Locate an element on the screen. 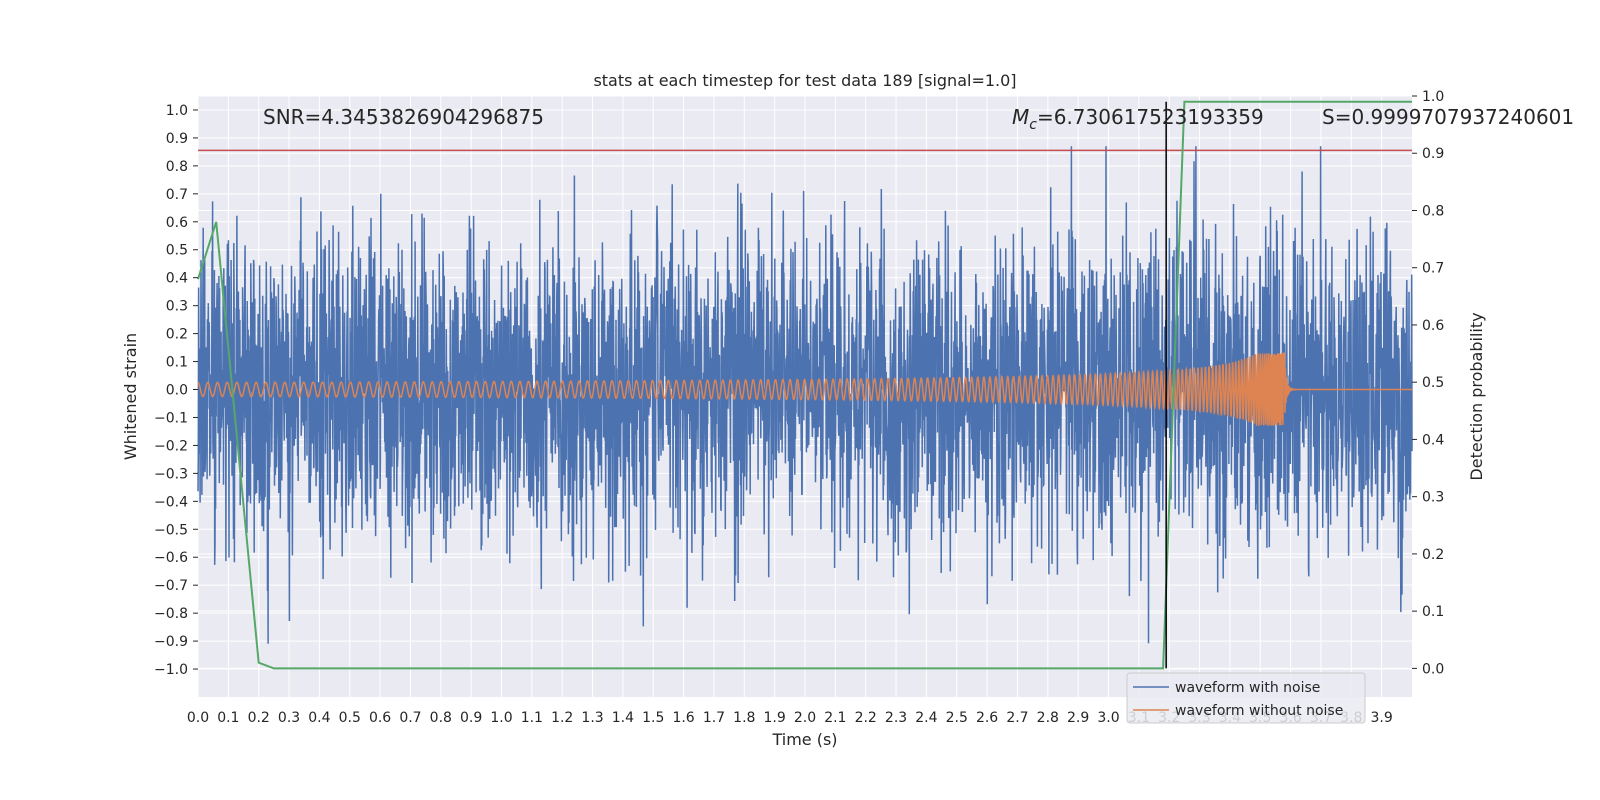 This screenshot has width=1600, height=800. x-tick-label: 1.2 is located at coordinates (562, 718).